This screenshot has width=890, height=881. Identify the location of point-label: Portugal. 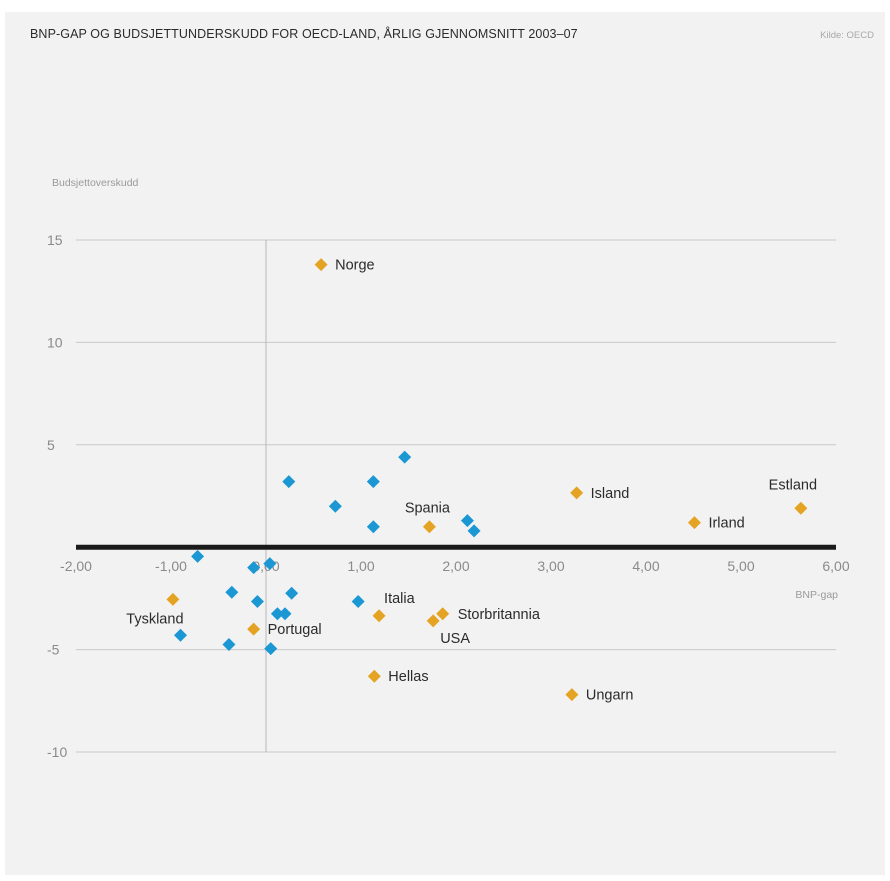
(295, 630).